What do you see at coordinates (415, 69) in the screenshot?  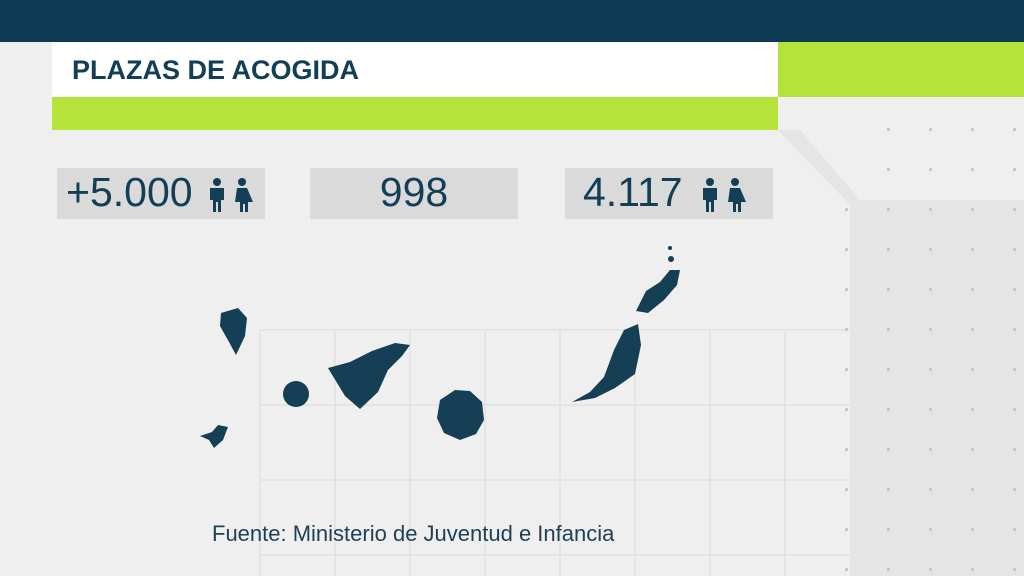 I see `title-box` at bounding box center [415, 69].